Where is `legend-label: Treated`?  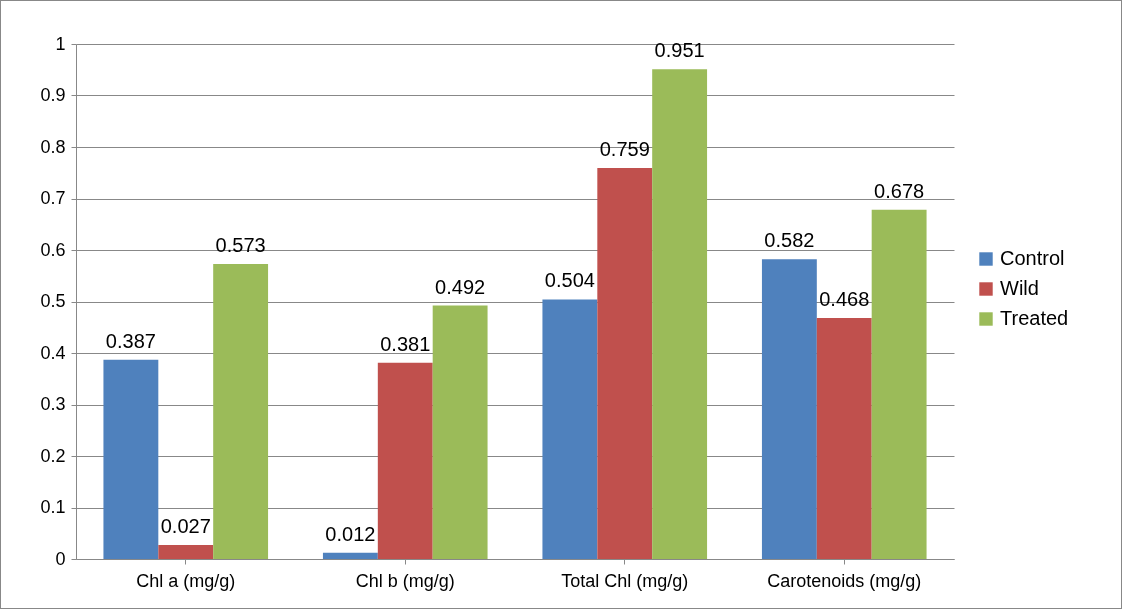
legend-label: Treated is located at coordinates (1034, 318).